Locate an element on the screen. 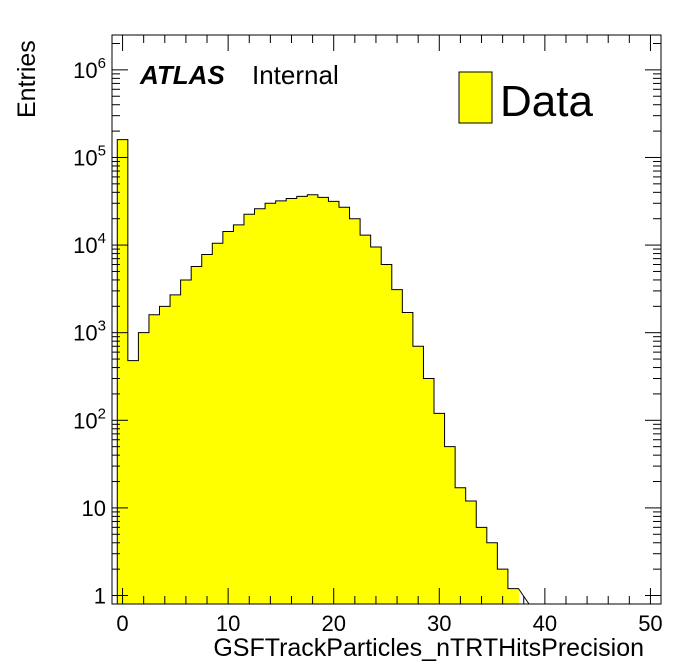 The height and width of the screenshot is (672, 696). x-tick-label: 0 is located at coordinates (122, 623).